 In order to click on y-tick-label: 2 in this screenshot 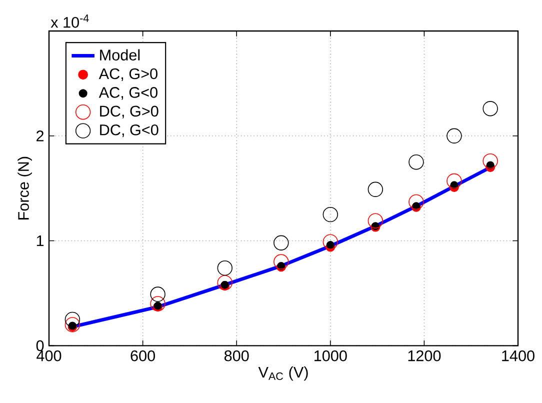, I will do `click(40, 136)`.